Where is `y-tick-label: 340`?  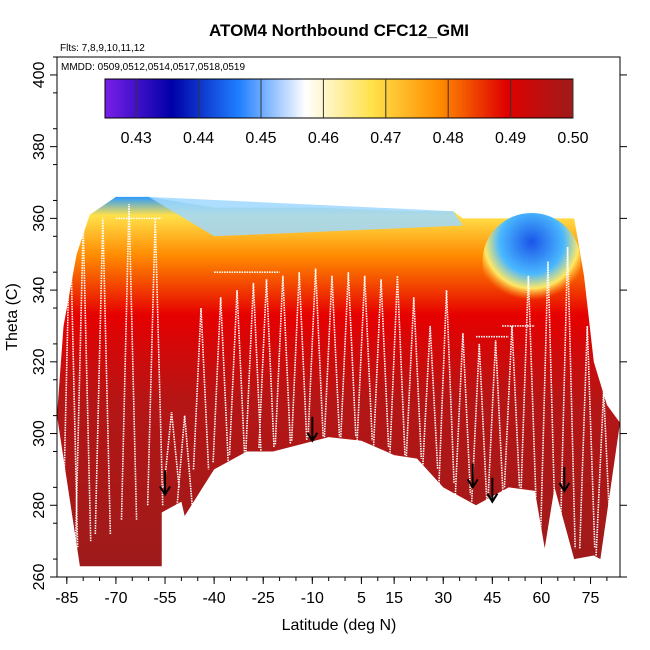
y-tick-label: 340 is located at coordinates (39, 290).